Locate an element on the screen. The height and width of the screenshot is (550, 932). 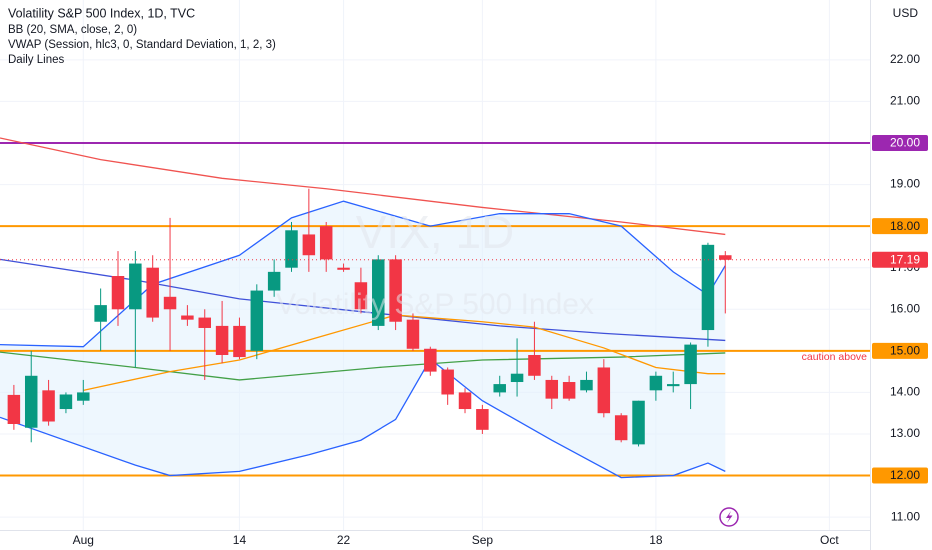
y-tick-label: 22.00 is located at coordinates (905, 59).